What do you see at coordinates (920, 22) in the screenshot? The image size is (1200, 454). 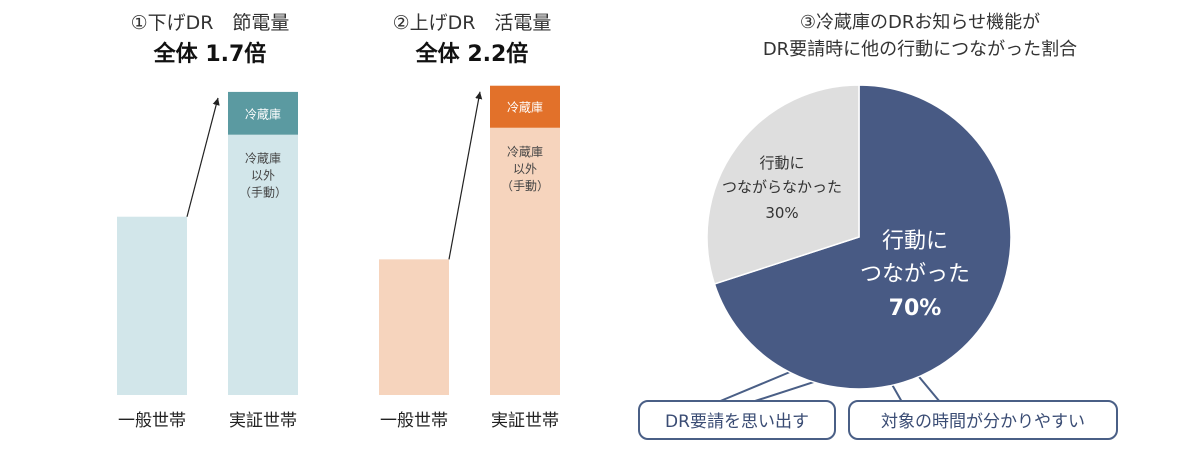 I see `panel3-title: ③冷蔵庫のDRお知らせ機能が` at bounding box center [920, 22].